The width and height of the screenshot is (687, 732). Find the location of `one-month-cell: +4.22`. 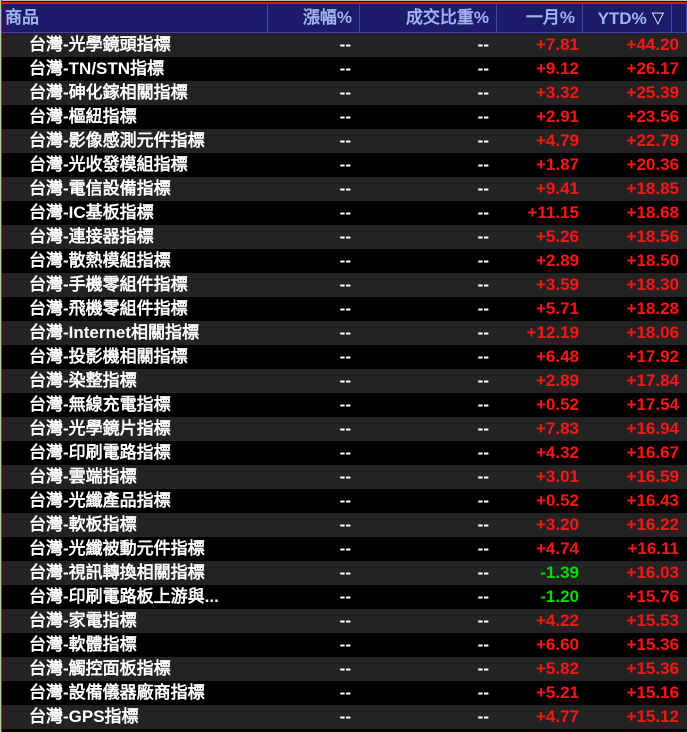

one-month-cell: +4.22 is located at coordinates (557, 620).